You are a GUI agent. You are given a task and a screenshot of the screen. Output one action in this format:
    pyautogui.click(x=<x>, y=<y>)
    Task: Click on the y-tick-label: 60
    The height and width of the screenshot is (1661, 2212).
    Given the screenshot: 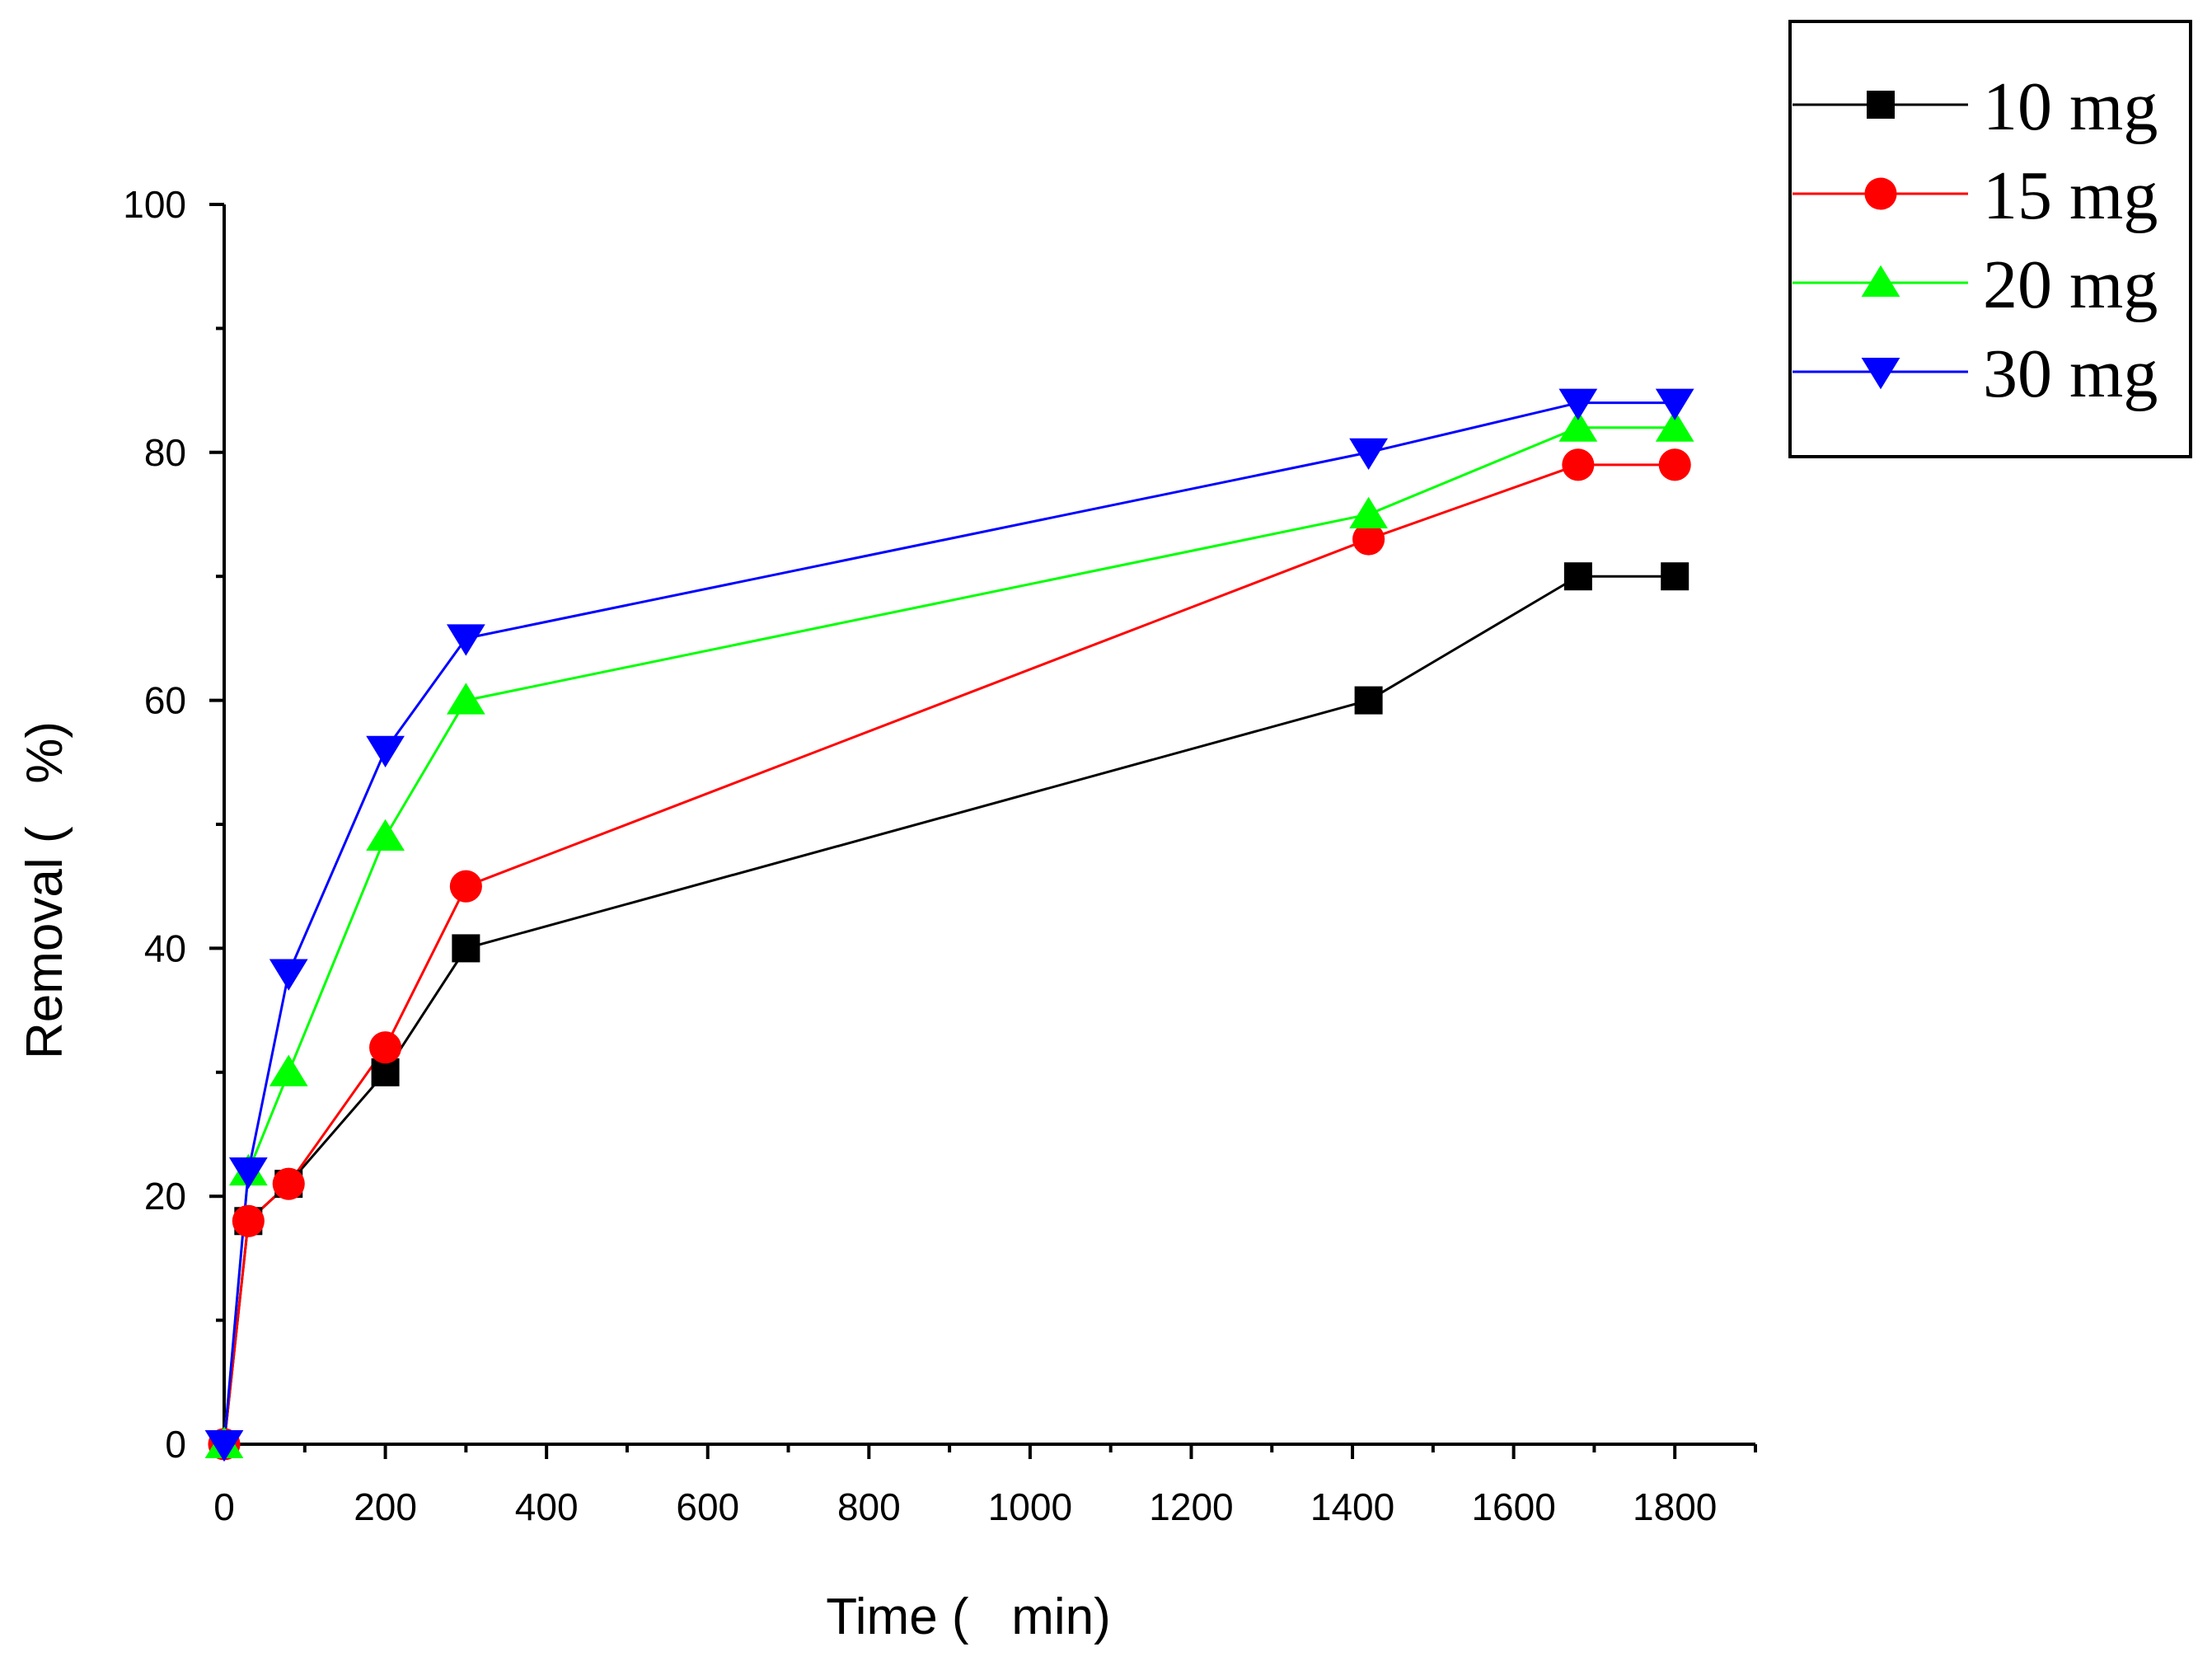 What is the action you would take?
    pyautogui.click(x=165, y=700)
    